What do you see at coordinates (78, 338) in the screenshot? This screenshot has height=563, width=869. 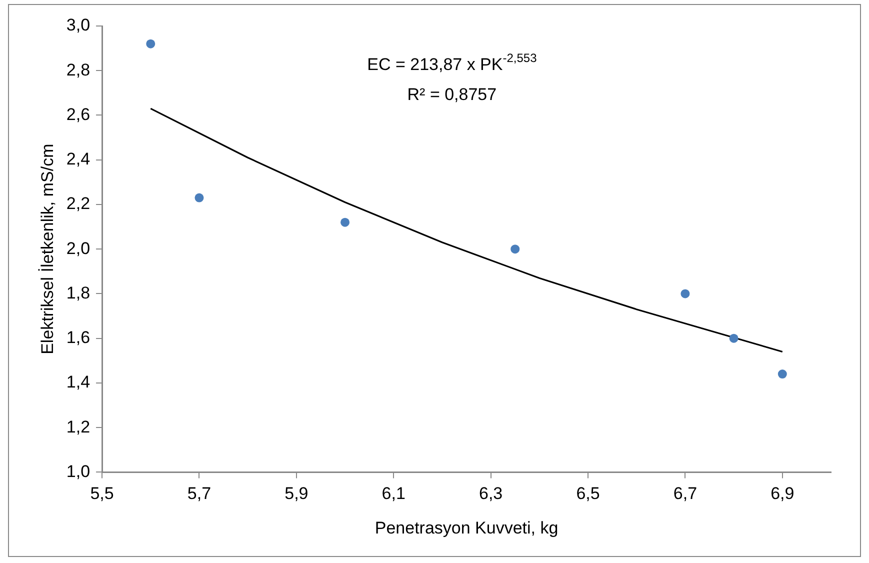 I see `y-tick-label: 1,6` at bounding box center [78, 338].